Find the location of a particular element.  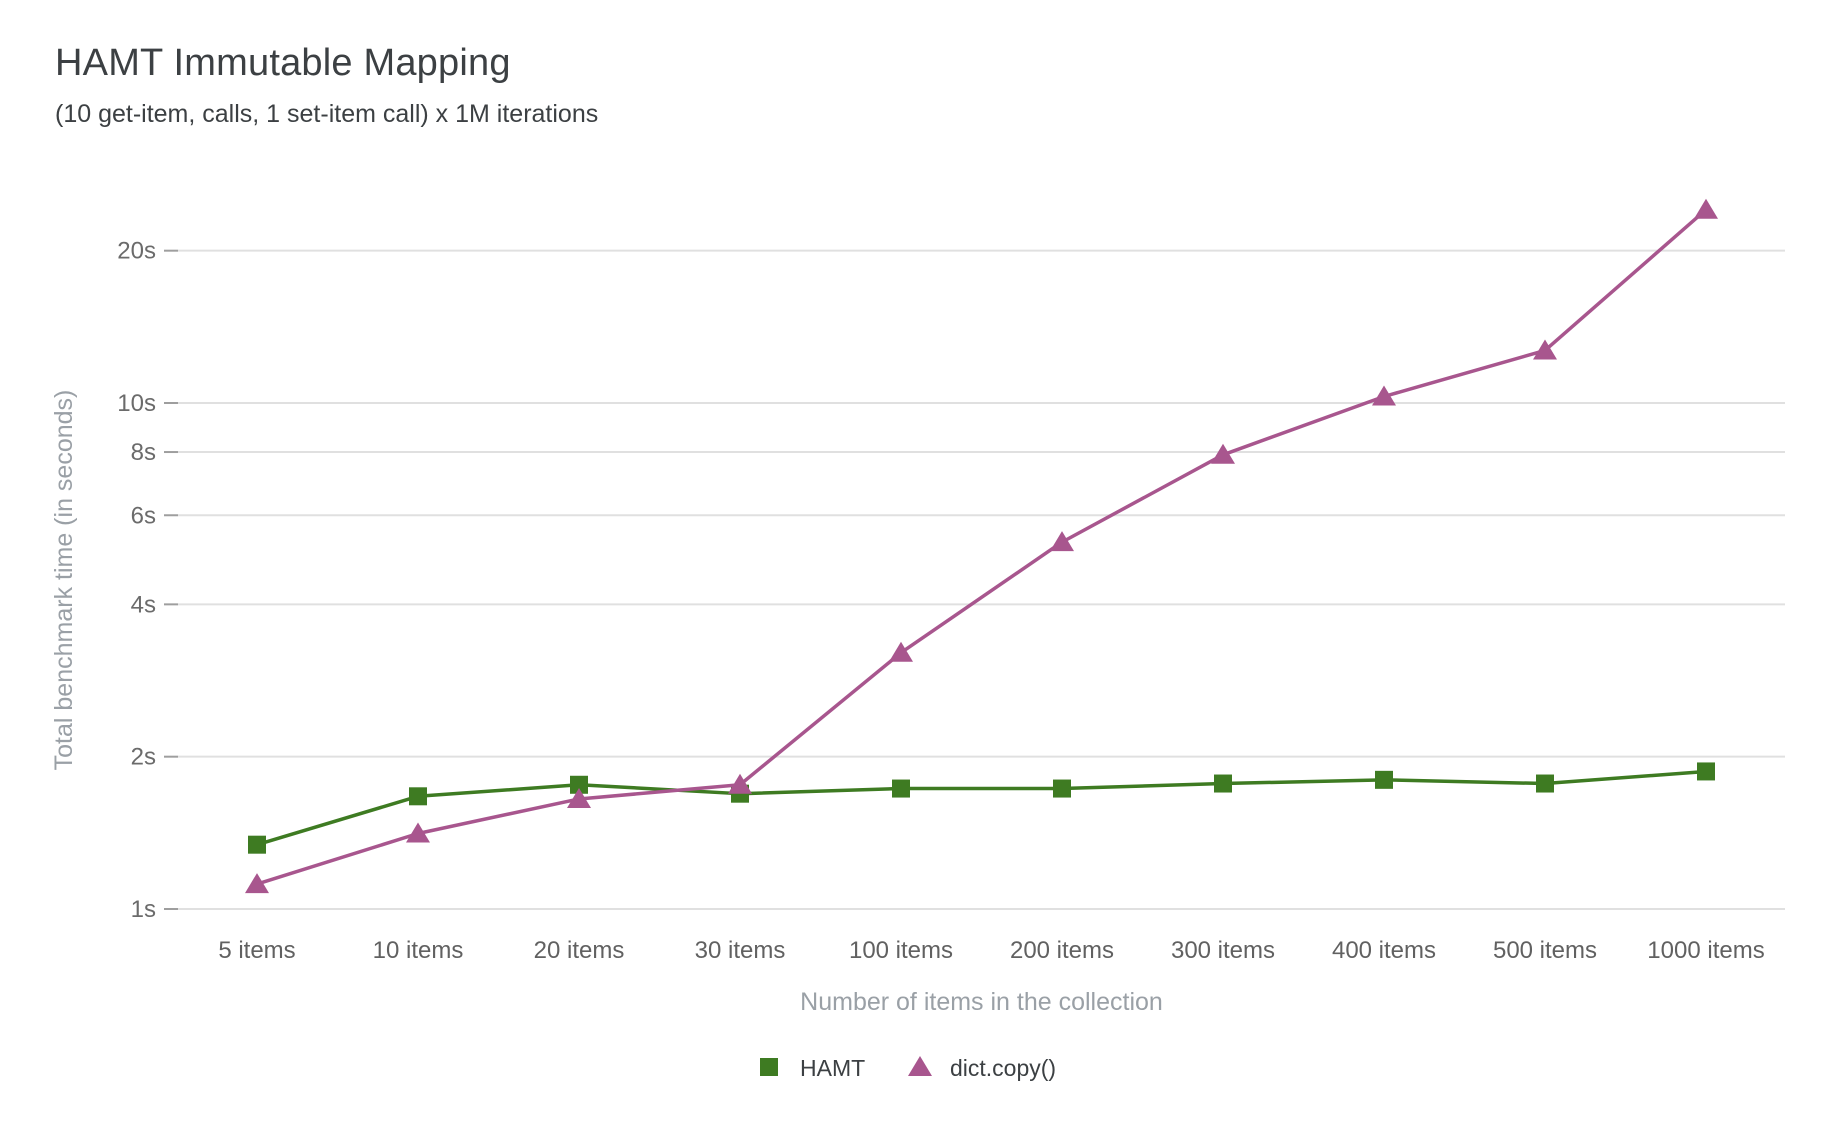

y-tick-label: 8s is located at coordinates (143, 452).